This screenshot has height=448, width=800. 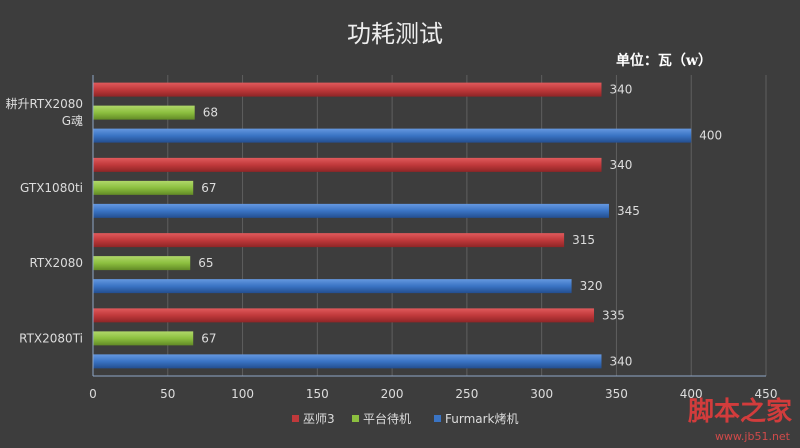 I want to click on watermark-url: www.jb51.net, so click(x=753, y=436).